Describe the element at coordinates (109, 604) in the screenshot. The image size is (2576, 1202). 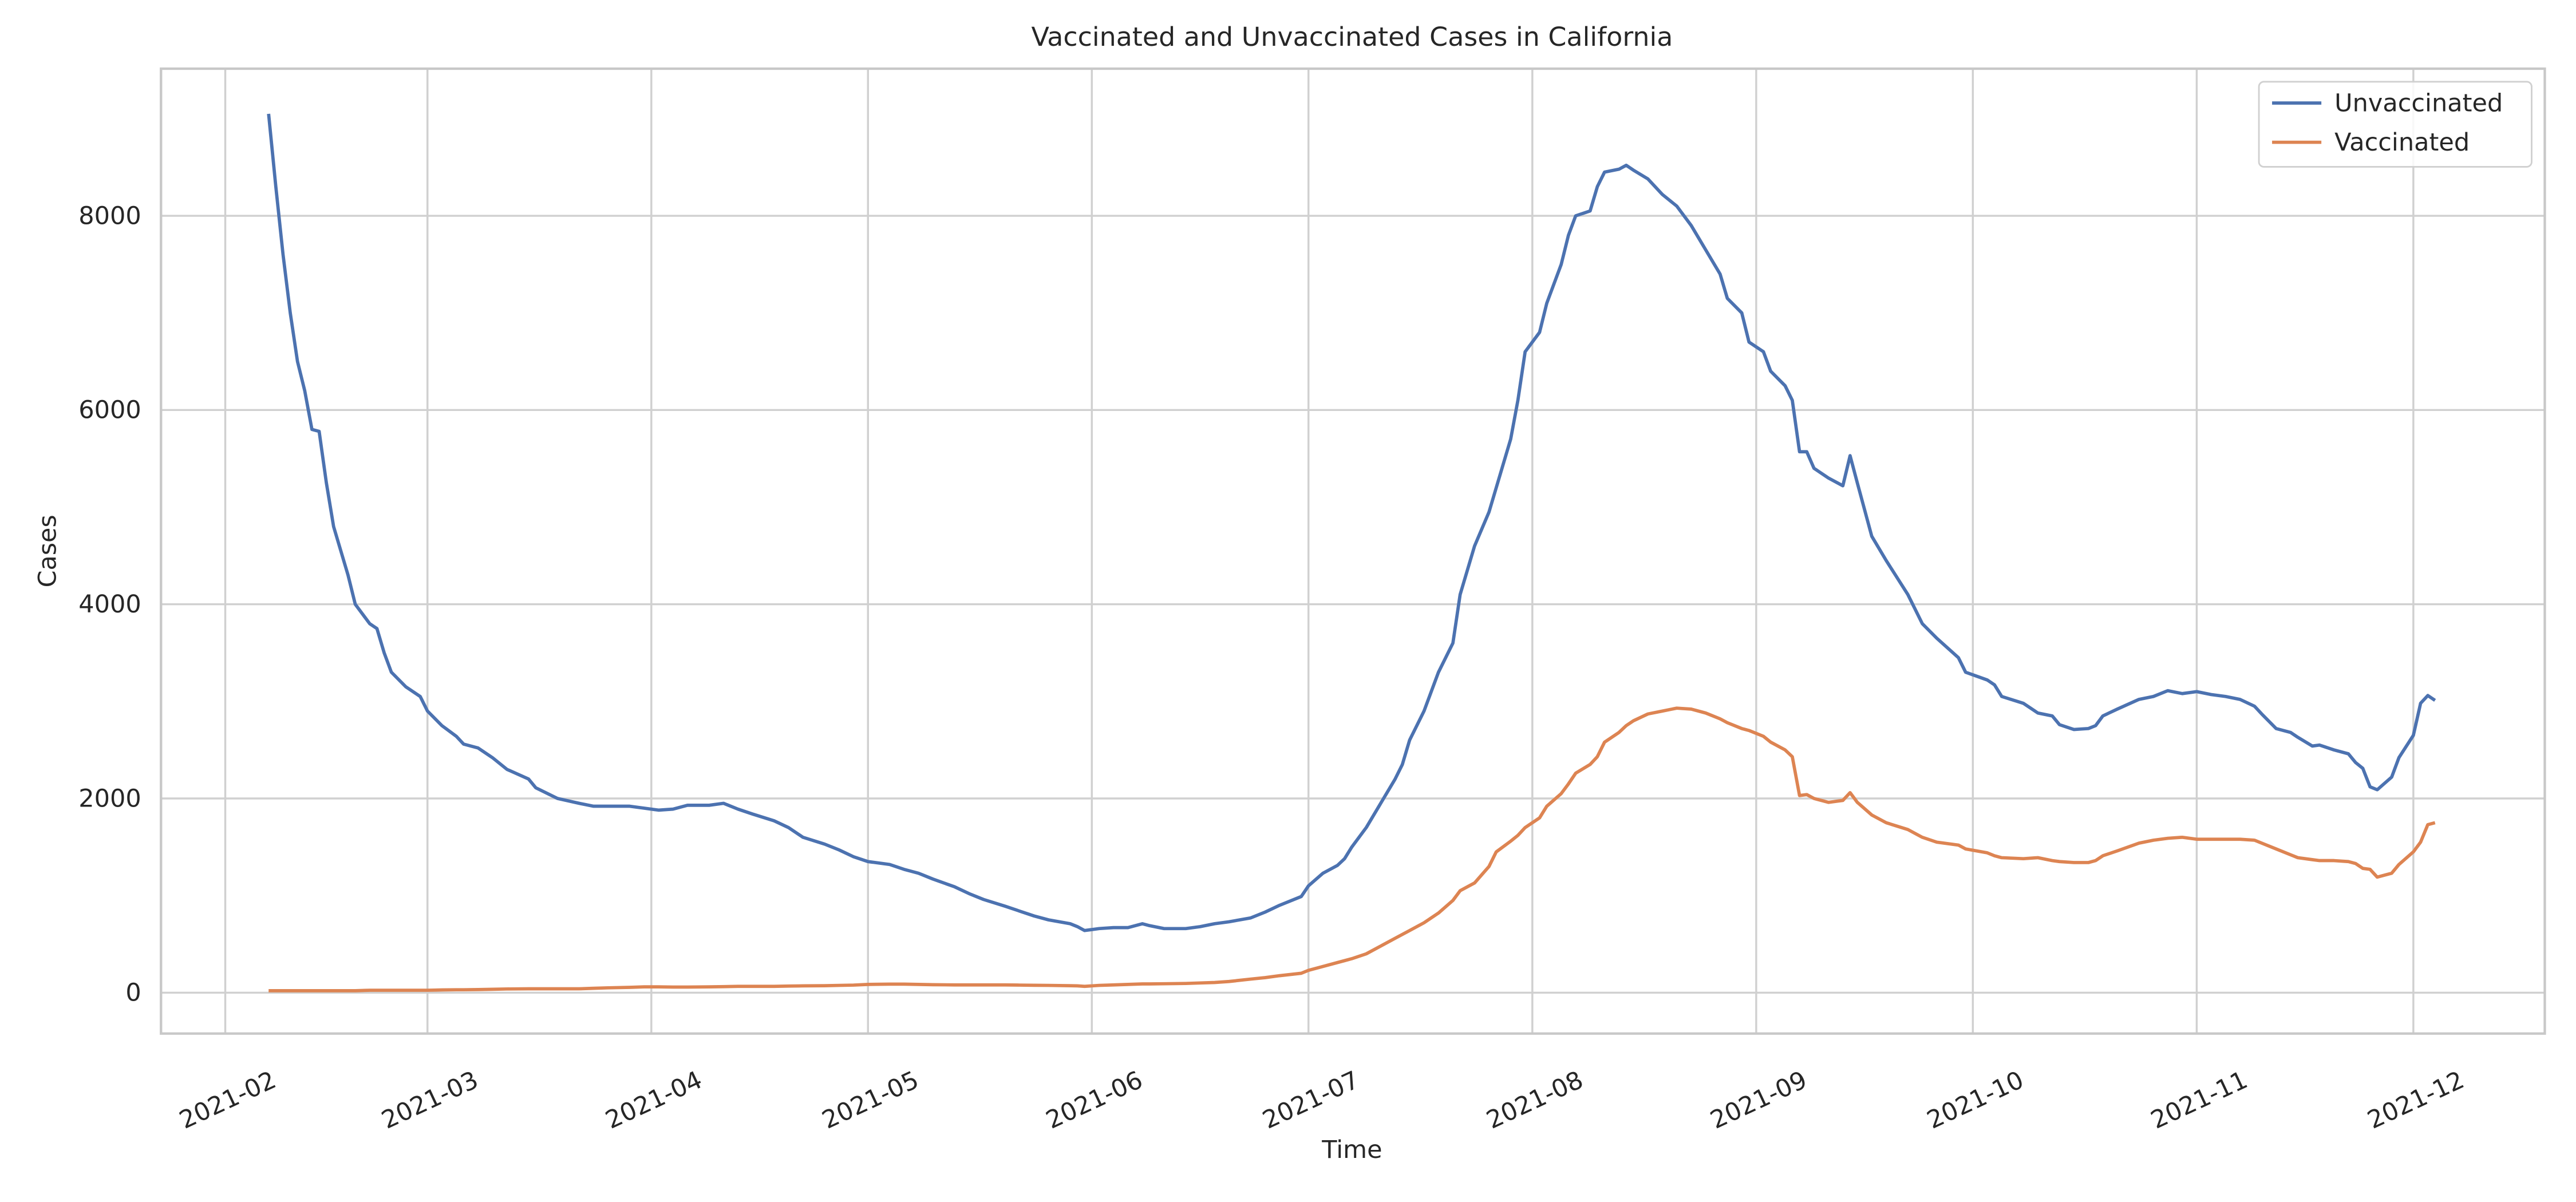
I see `y-tick-label: 4000` at that location.